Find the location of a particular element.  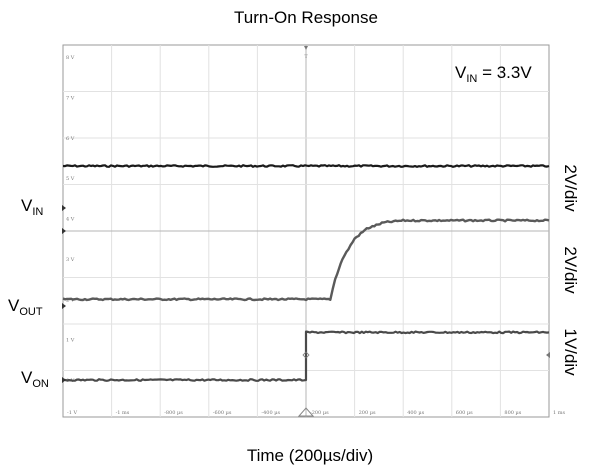

trigger-bottom-marker is located at coordinates (306, 412).